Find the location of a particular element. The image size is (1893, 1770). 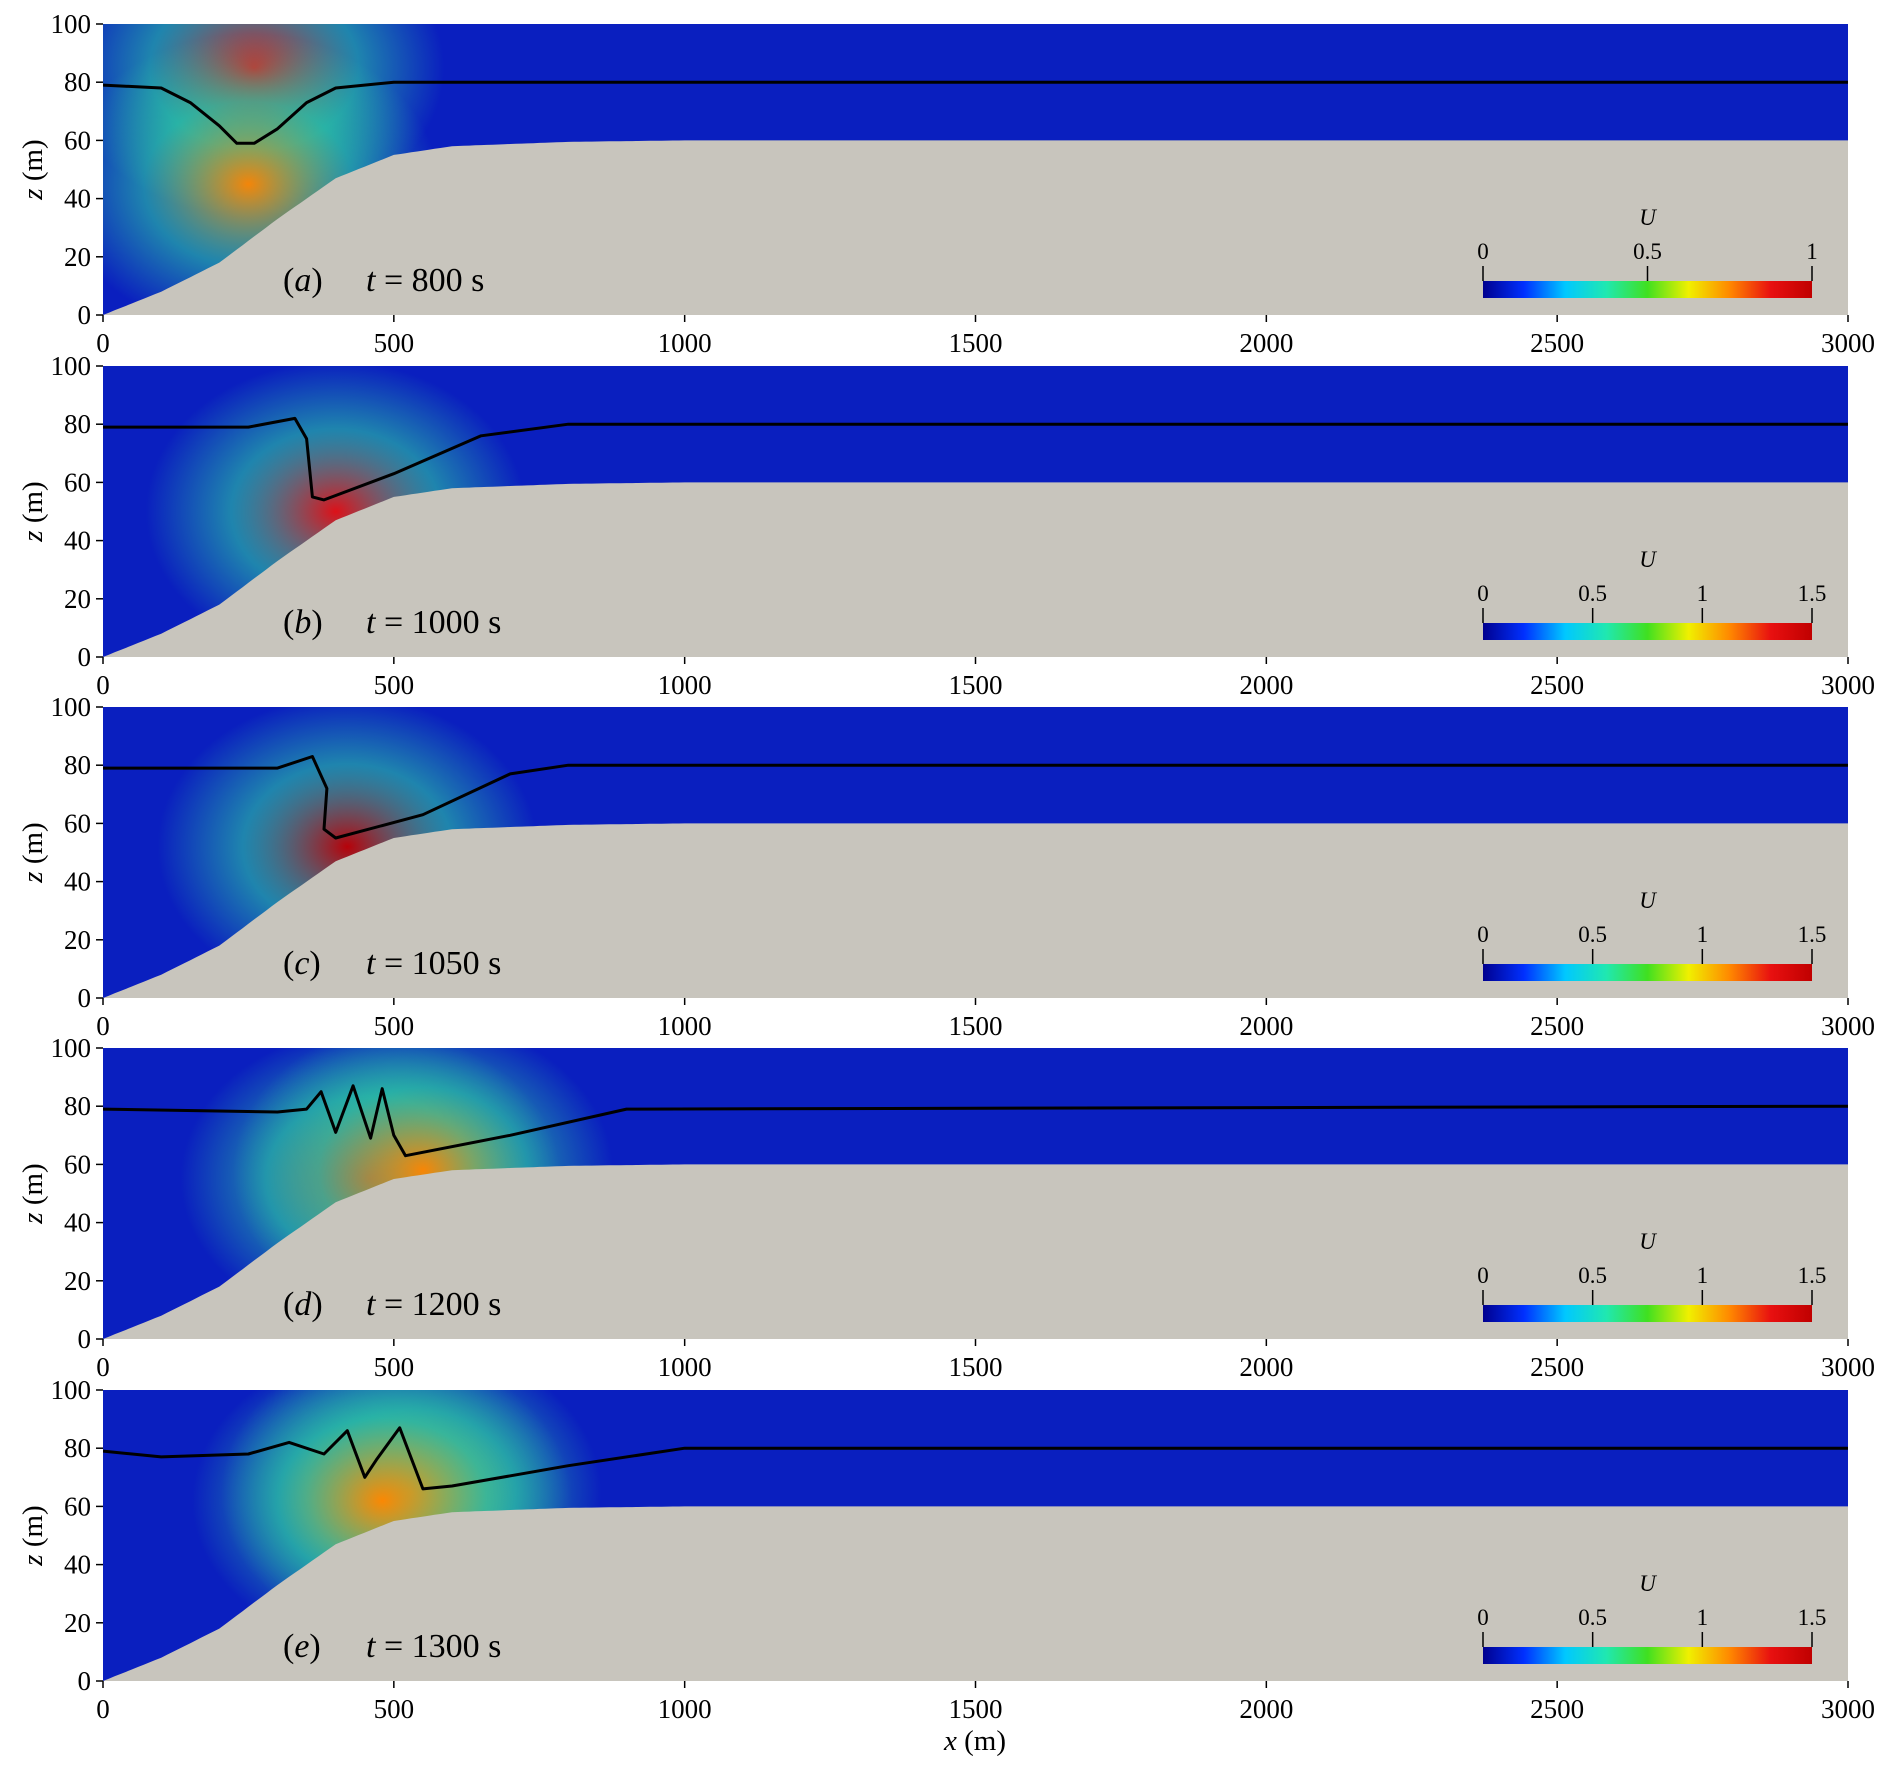

x-axis-title: x (m) is located at coordinates (974, 1741).